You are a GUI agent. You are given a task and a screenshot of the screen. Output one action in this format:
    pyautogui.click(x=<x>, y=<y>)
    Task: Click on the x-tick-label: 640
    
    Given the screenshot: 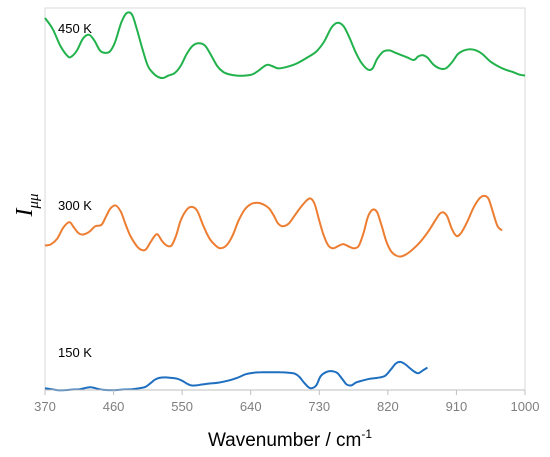 What is the action you would take?
    pyautogui.click(x=251, y=406)
    